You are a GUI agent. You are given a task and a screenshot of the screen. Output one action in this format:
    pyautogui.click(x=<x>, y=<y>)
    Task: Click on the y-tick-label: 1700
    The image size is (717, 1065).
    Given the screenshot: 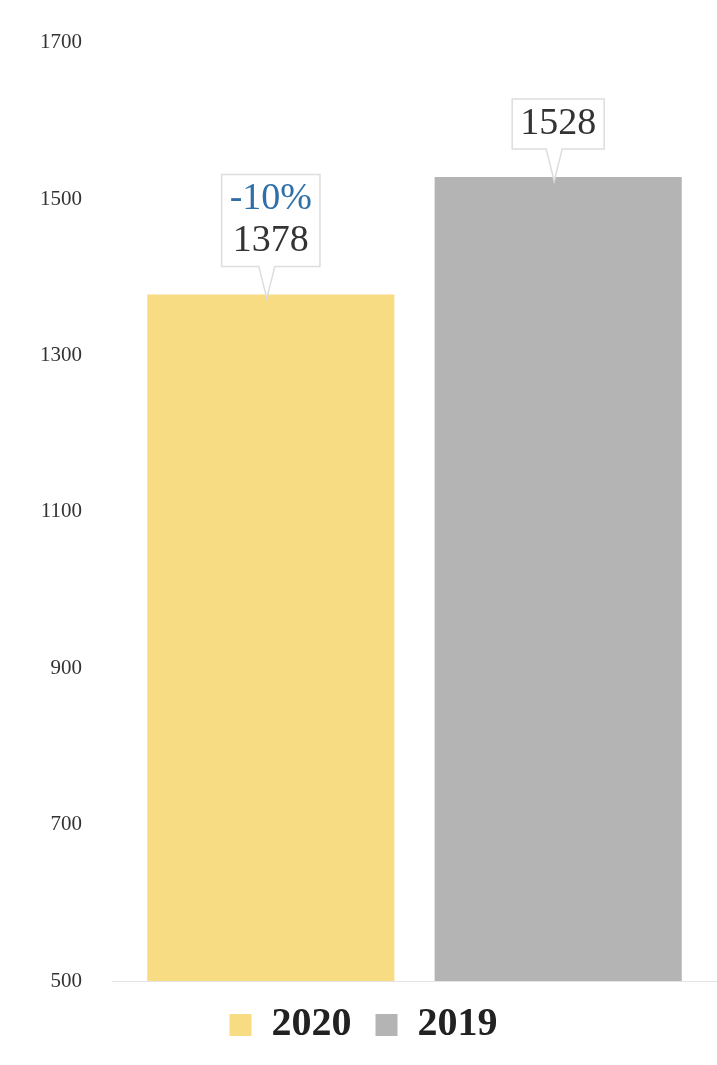 What is the action you would take?
    pyautogui.click(x=61, y=41)
    